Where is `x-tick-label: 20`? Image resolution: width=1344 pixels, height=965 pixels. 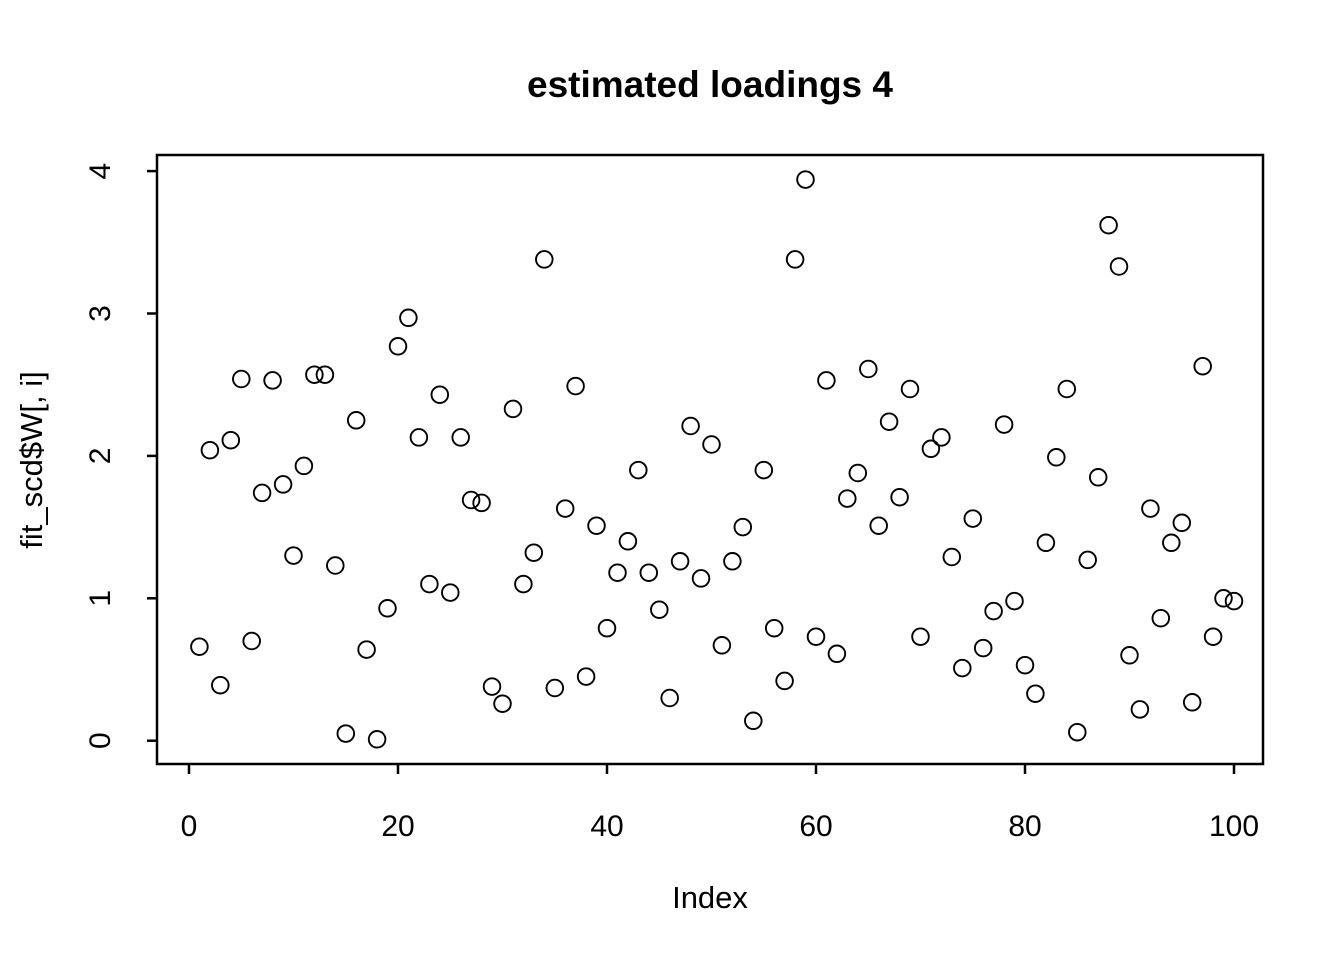 x-tick-label: 20 is located at coordinates (397, 826).